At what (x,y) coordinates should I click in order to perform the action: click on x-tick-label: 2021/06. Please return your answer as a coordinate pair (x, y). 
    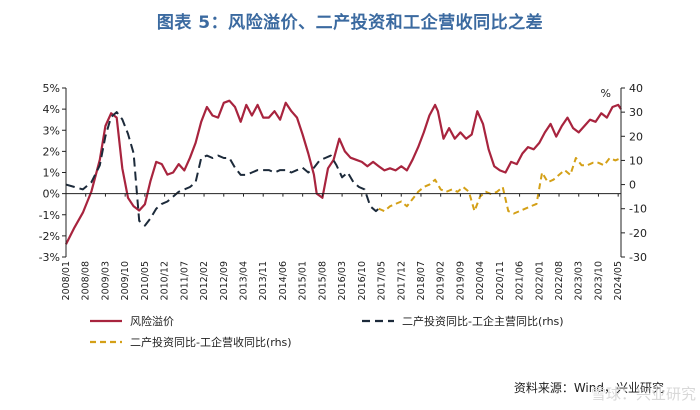
    Looking at the image, I should click on (520, 280).